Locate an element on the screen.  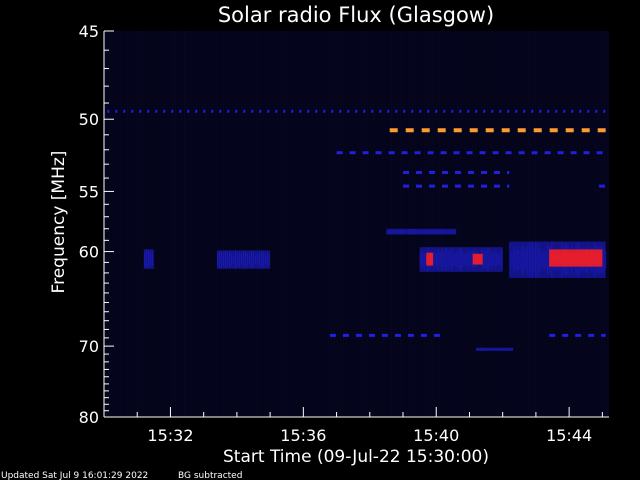
footer-updated: Updated Sat Jul 9 16:01:29 2022 is located at coordinates (74, 475).